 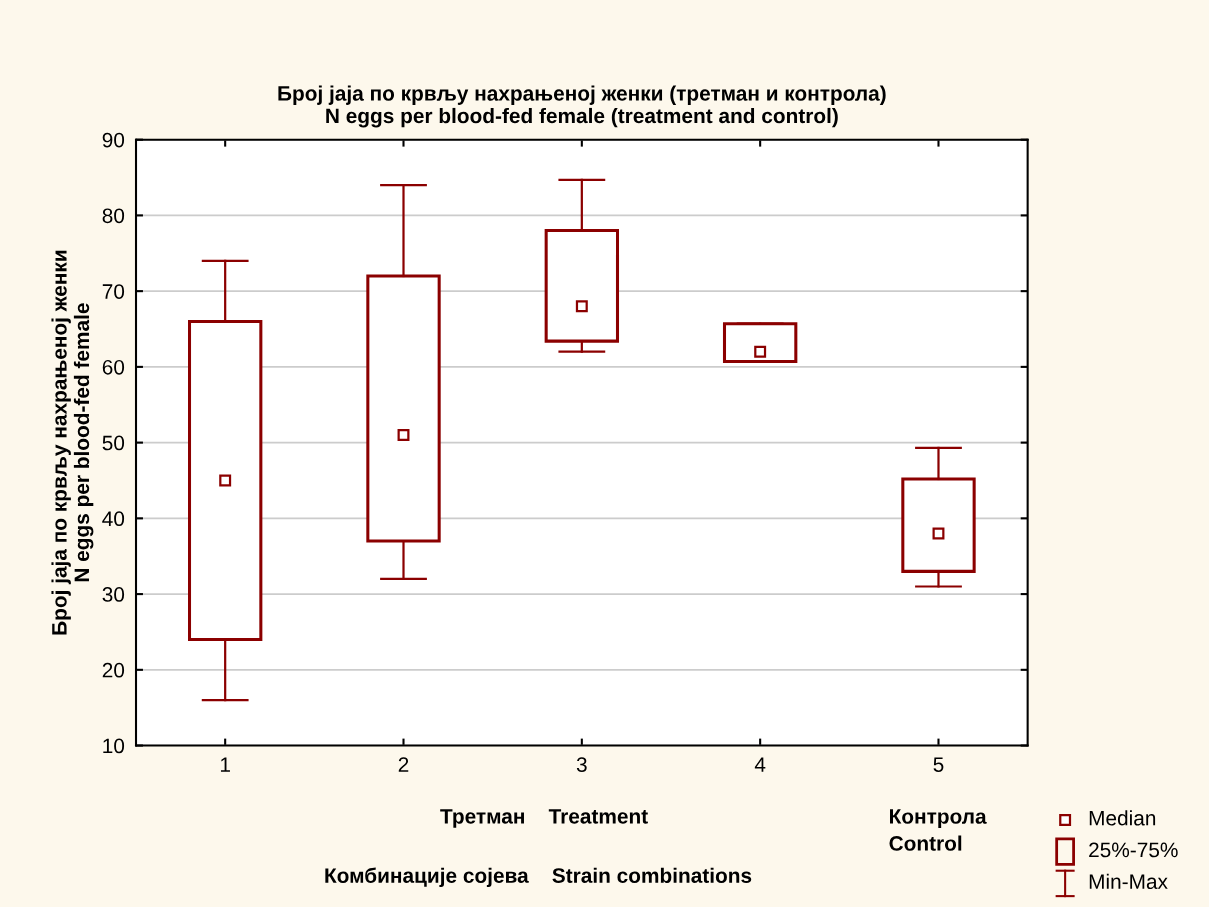 I want to click on x-tick-label: 4, so click(x=760, y=764).